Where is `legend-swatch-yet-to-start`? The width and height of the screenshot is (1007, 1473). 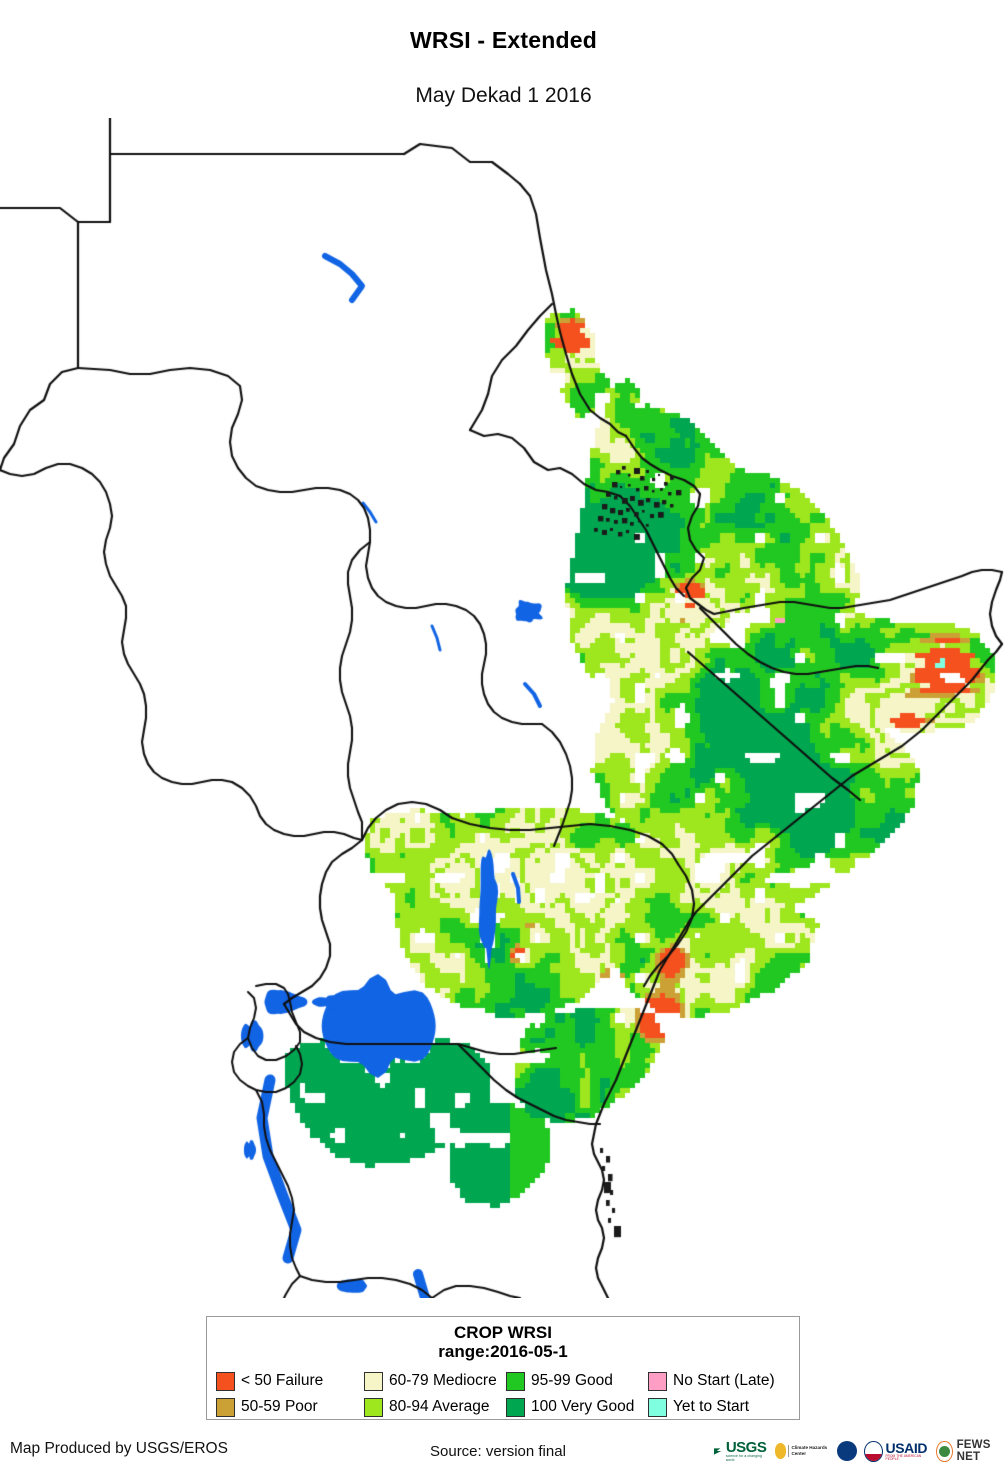 legend-swatch-yet-to-start is located at coordinates (657, 1407).